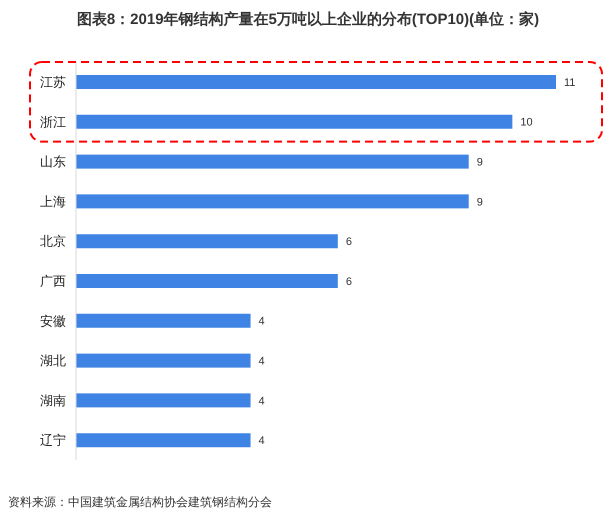  I want to click on y-tick-label: 安徽, so click(53, 320).